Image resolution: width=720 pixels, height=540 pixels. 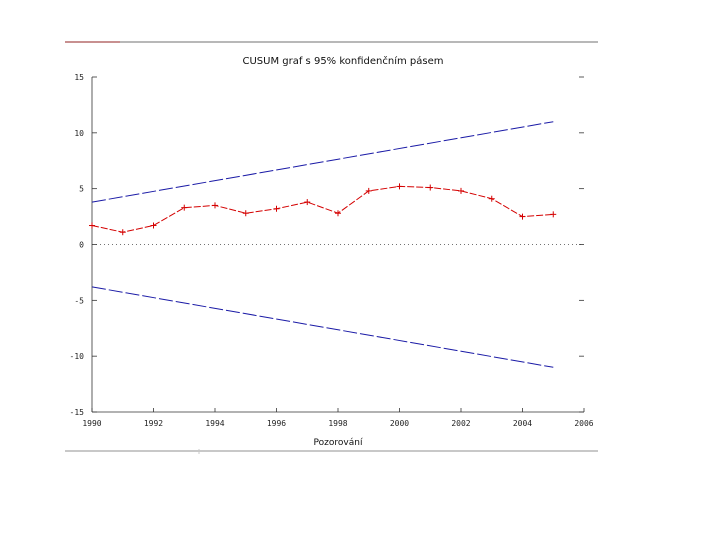 What do you see at coordinates (77, 412) in the screenshot?
I see `y-tick-label: -15` at bounding box center [77, 412].